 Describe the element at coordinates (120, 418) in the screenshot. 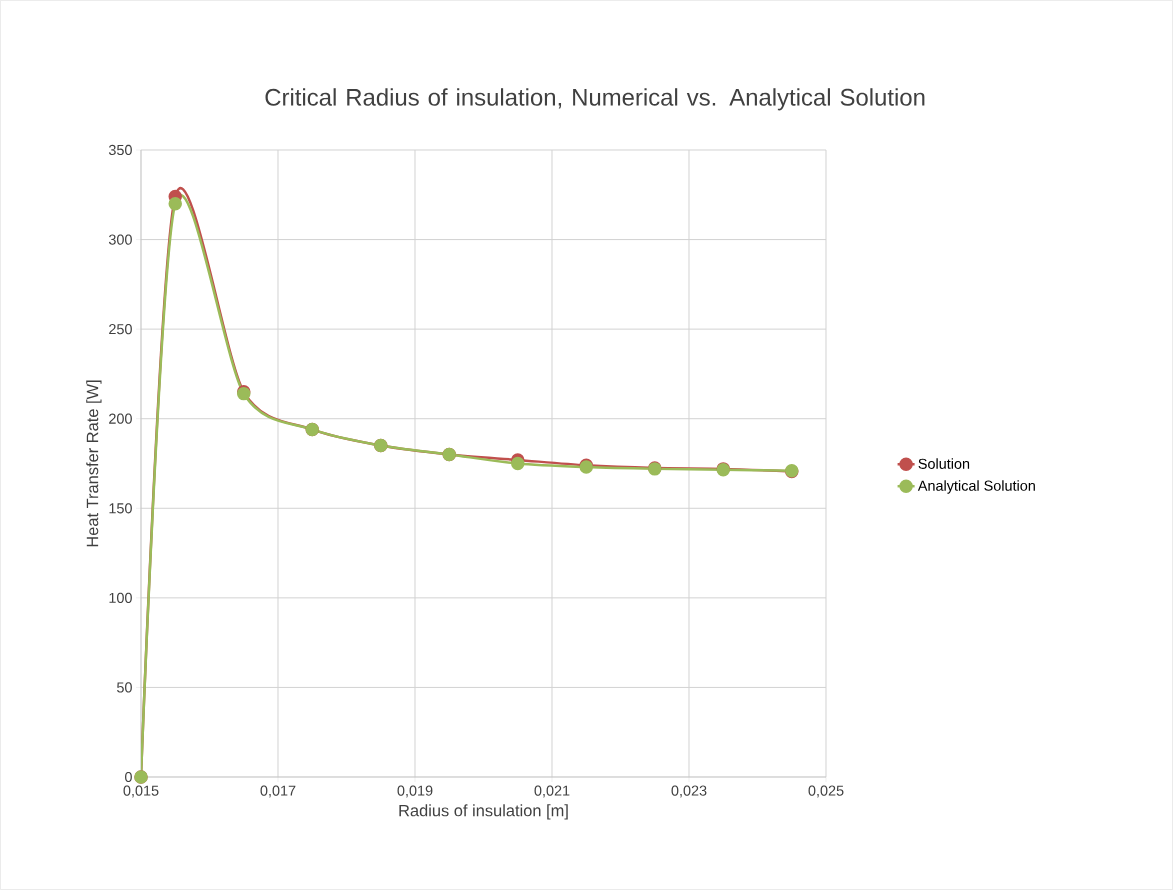

I see `y-tick-label: 200` at that location.